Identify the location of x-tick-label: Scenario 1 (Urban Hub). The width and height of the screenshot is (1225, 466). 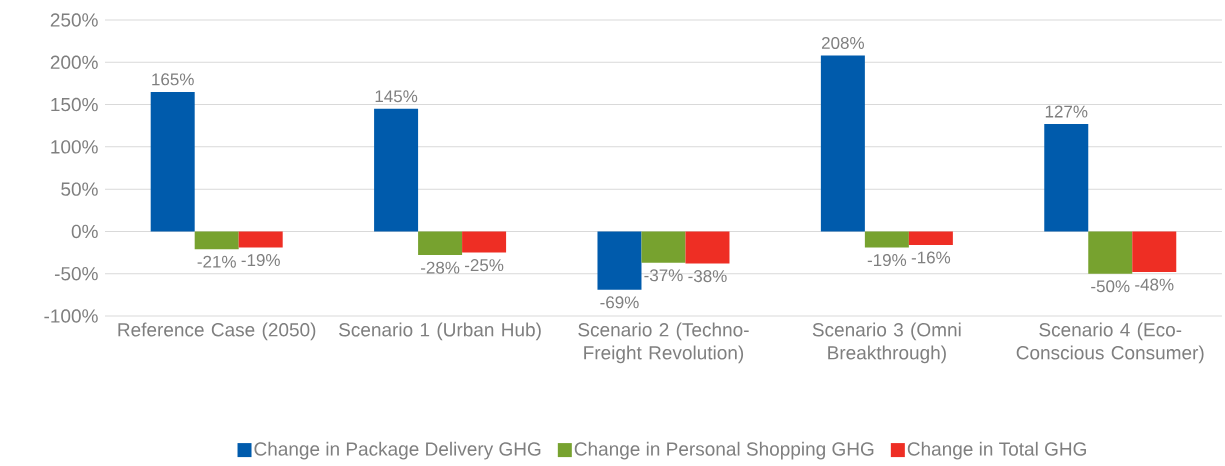
(440, 331).